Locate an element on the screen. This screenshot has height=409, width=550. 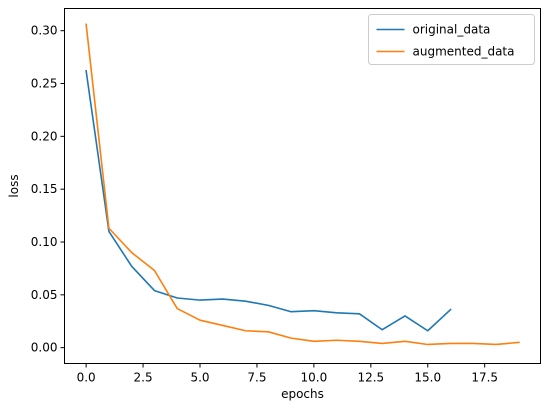
x-tick-label: 10.0 is located at coordinates (314, 378).